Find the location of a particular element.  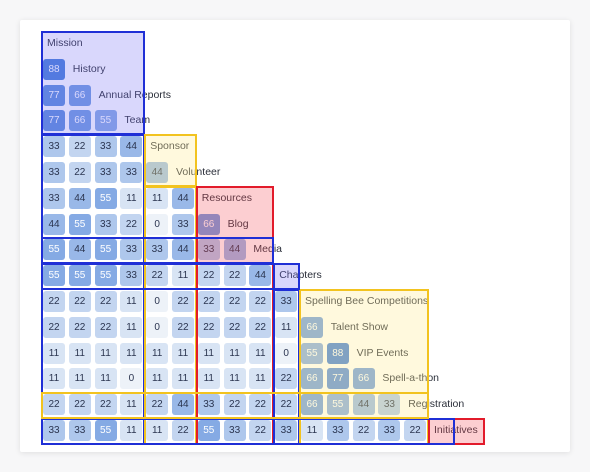

item-label-mission: Mission is located at coordinates (65, 43).